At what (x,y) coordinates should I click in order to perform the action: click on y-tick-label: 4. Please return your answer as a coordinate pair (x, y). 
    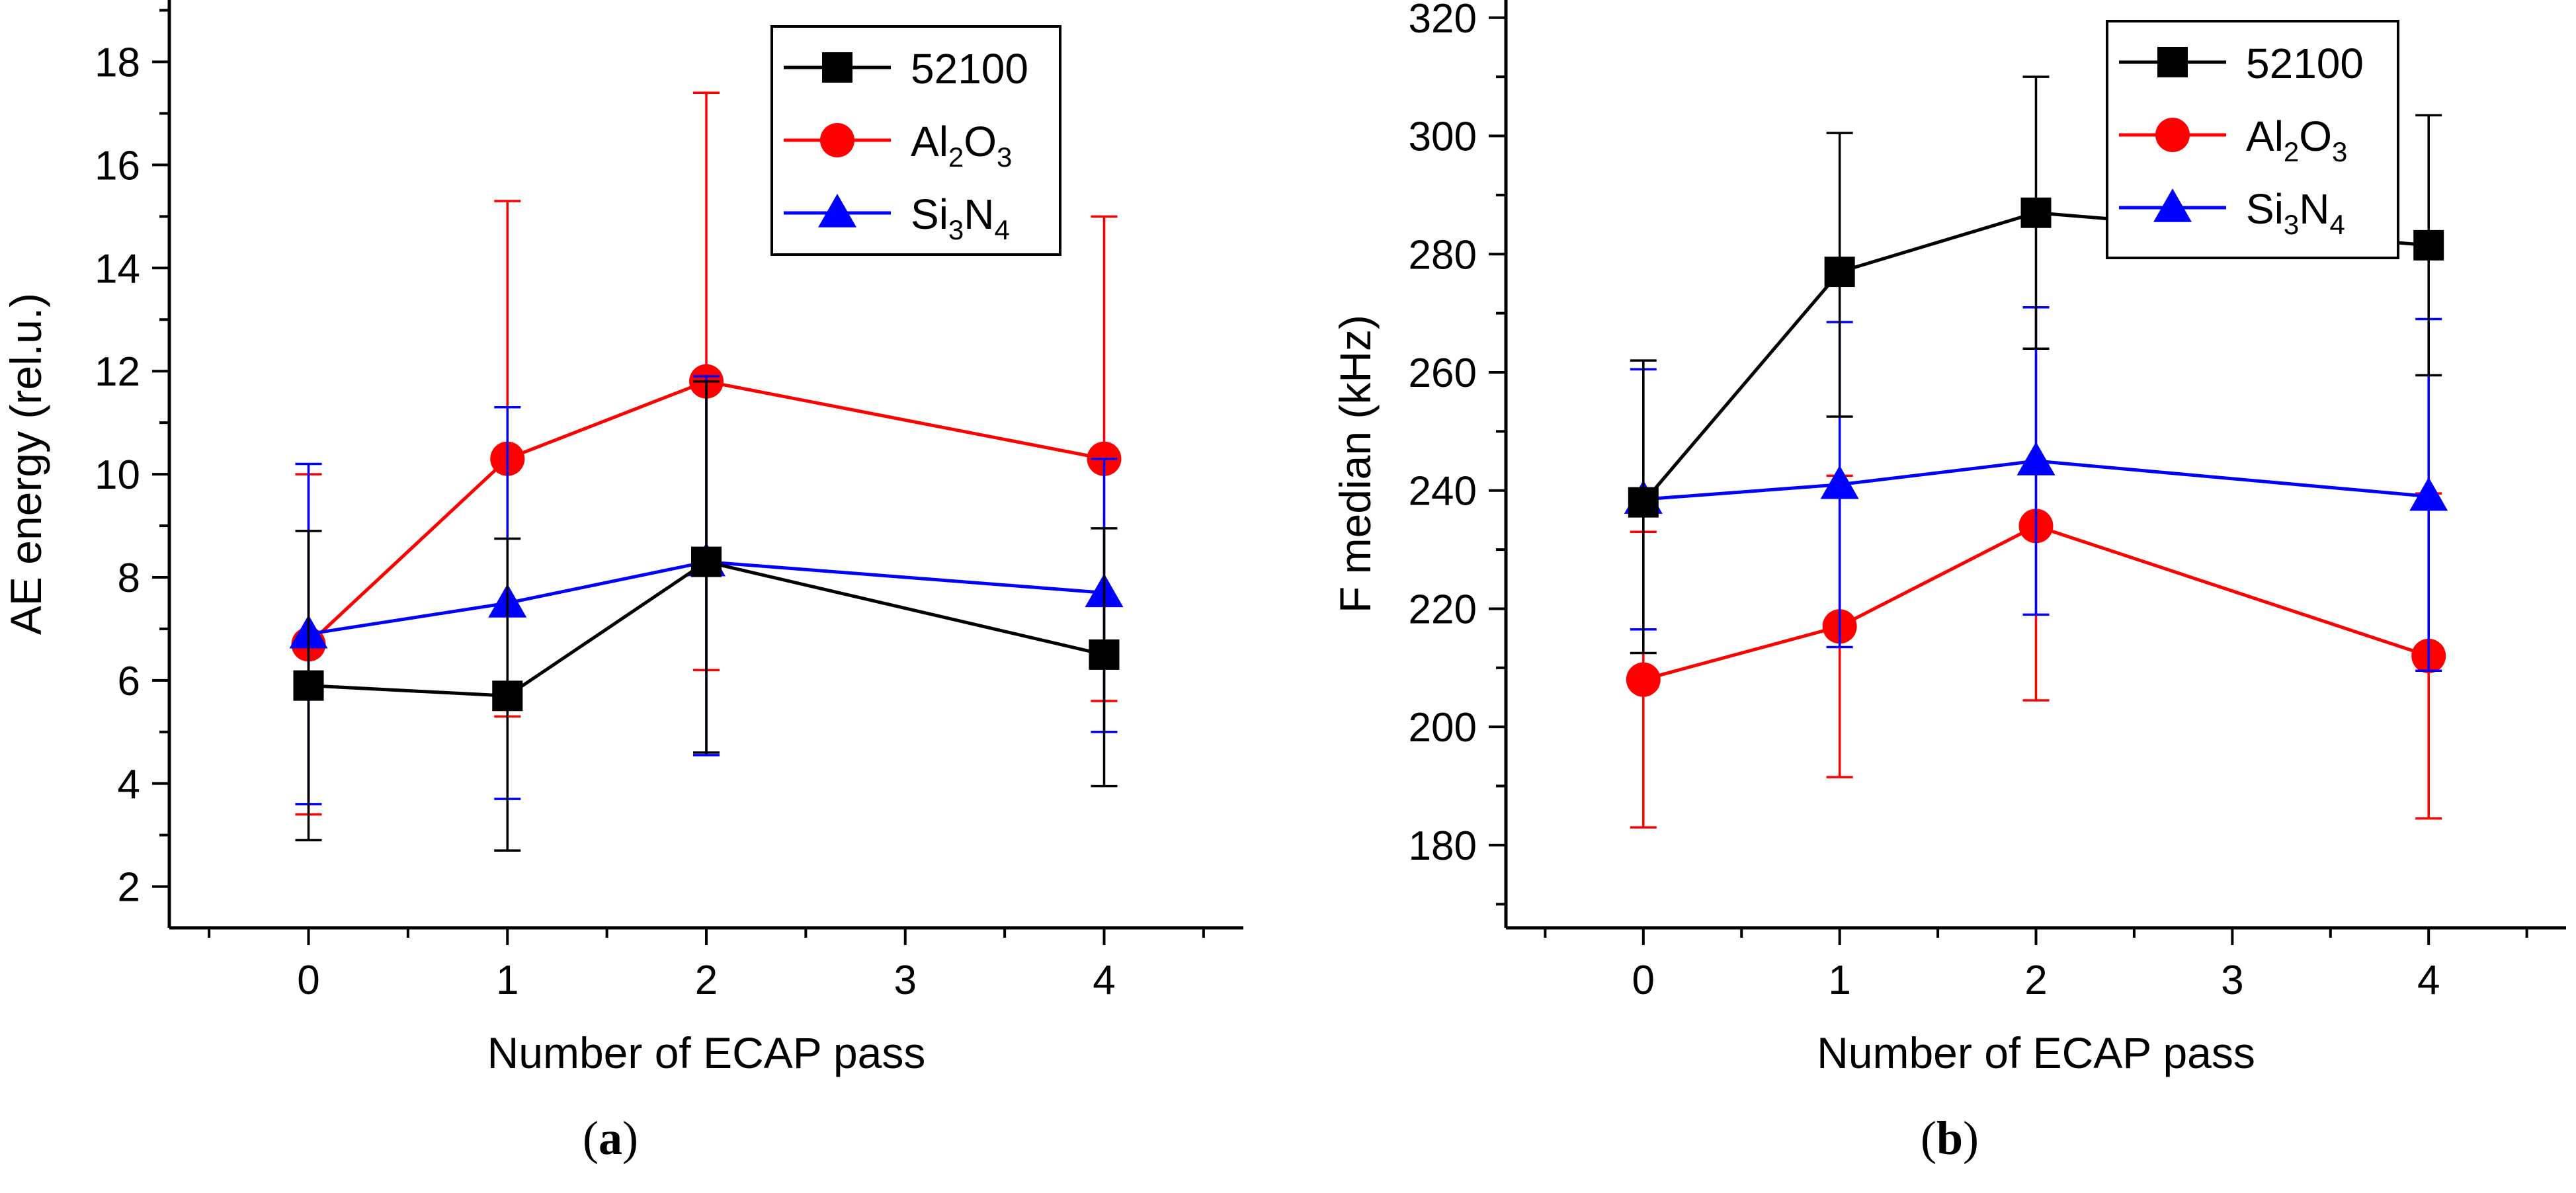
    Looking at the image, I should click on (129, 784).